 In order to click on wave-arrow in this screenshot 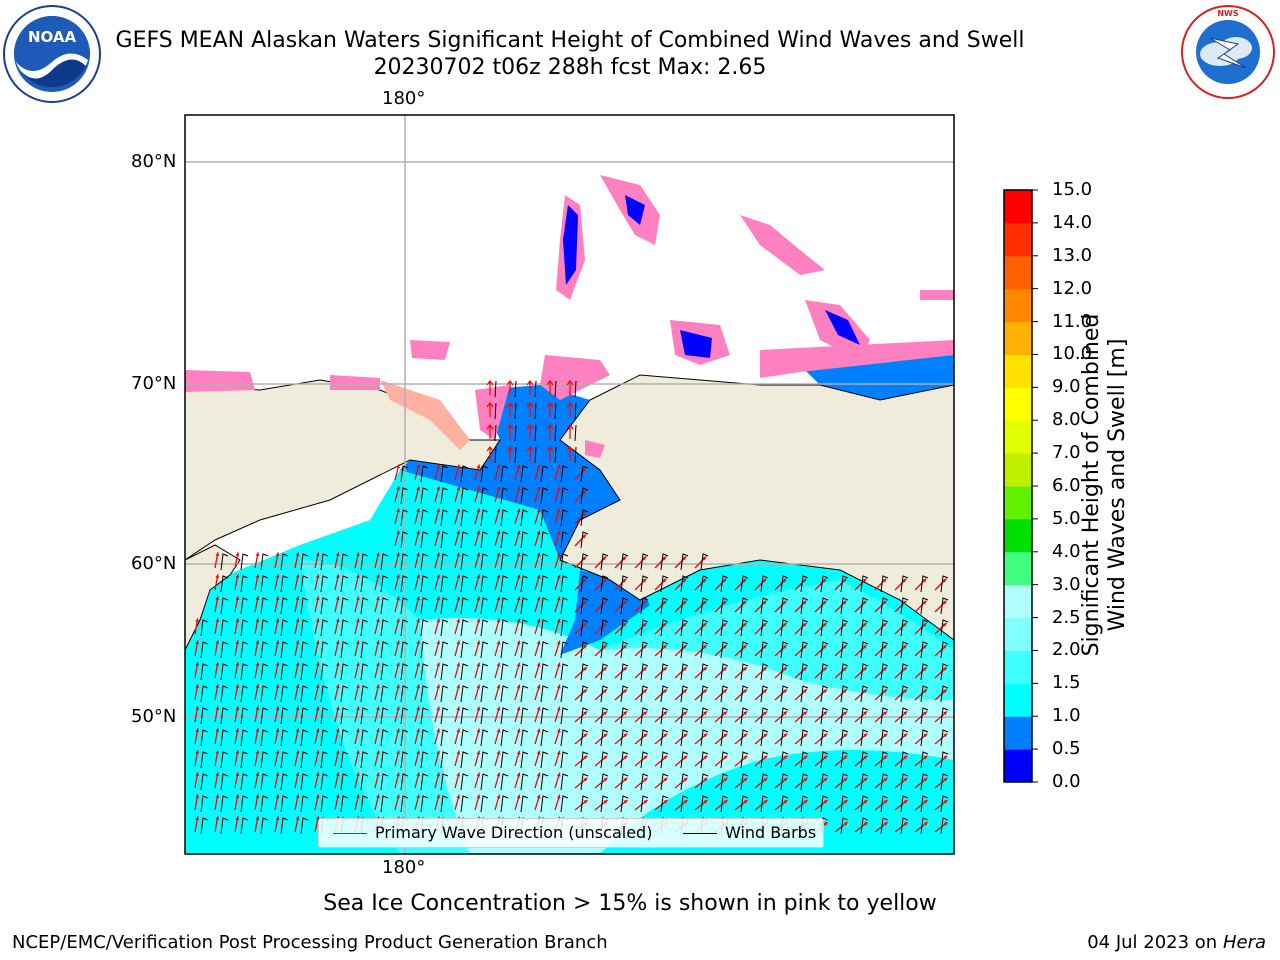, I will do `click(510, 453)`.